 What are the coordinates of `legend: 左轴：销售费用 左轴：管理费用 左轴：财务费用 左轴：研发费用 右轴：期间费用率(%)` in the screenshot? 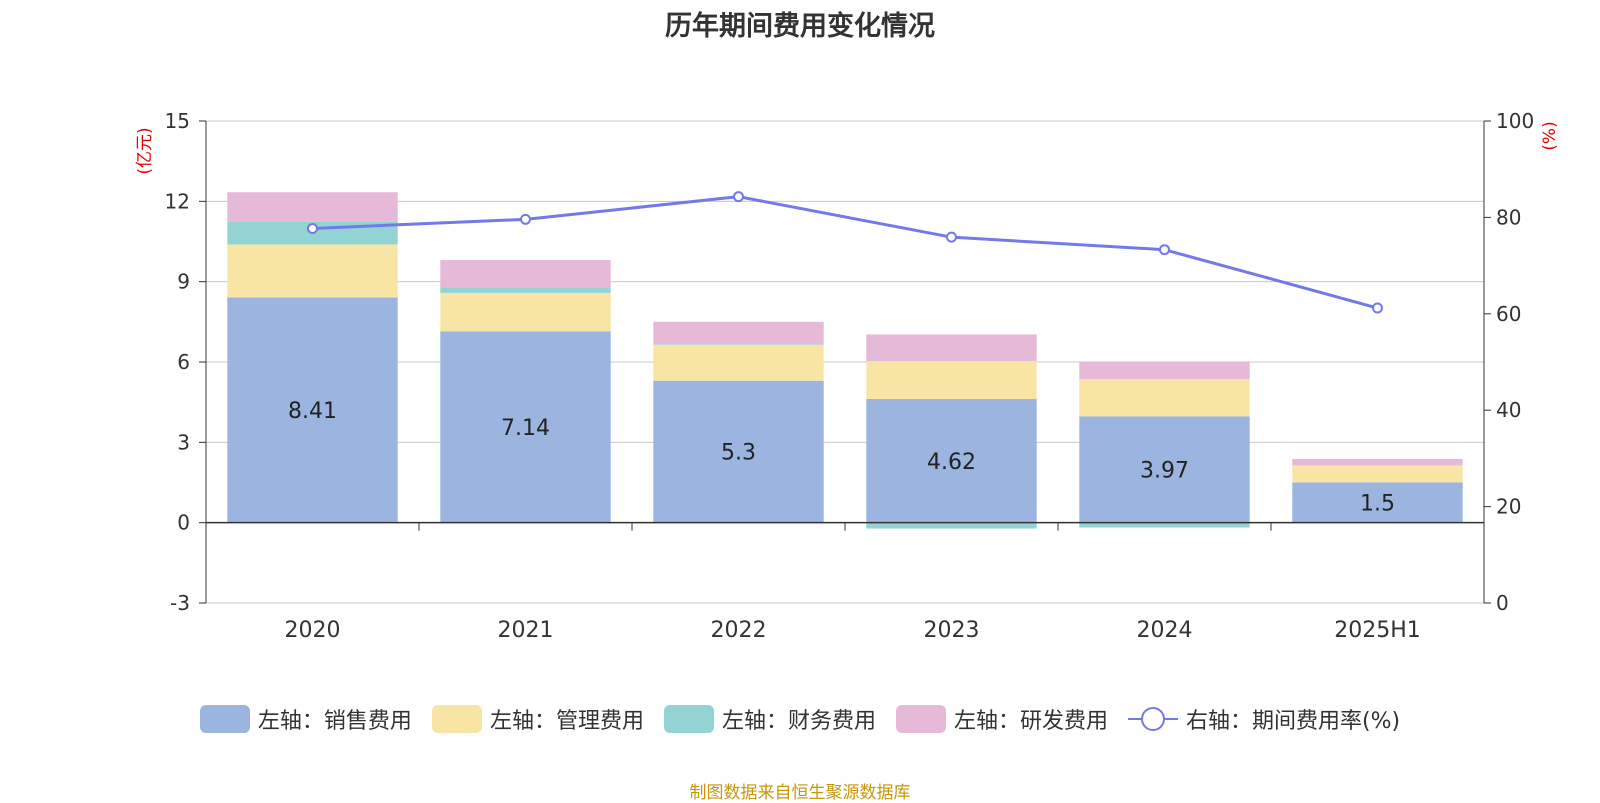 It's located at (800, 719).